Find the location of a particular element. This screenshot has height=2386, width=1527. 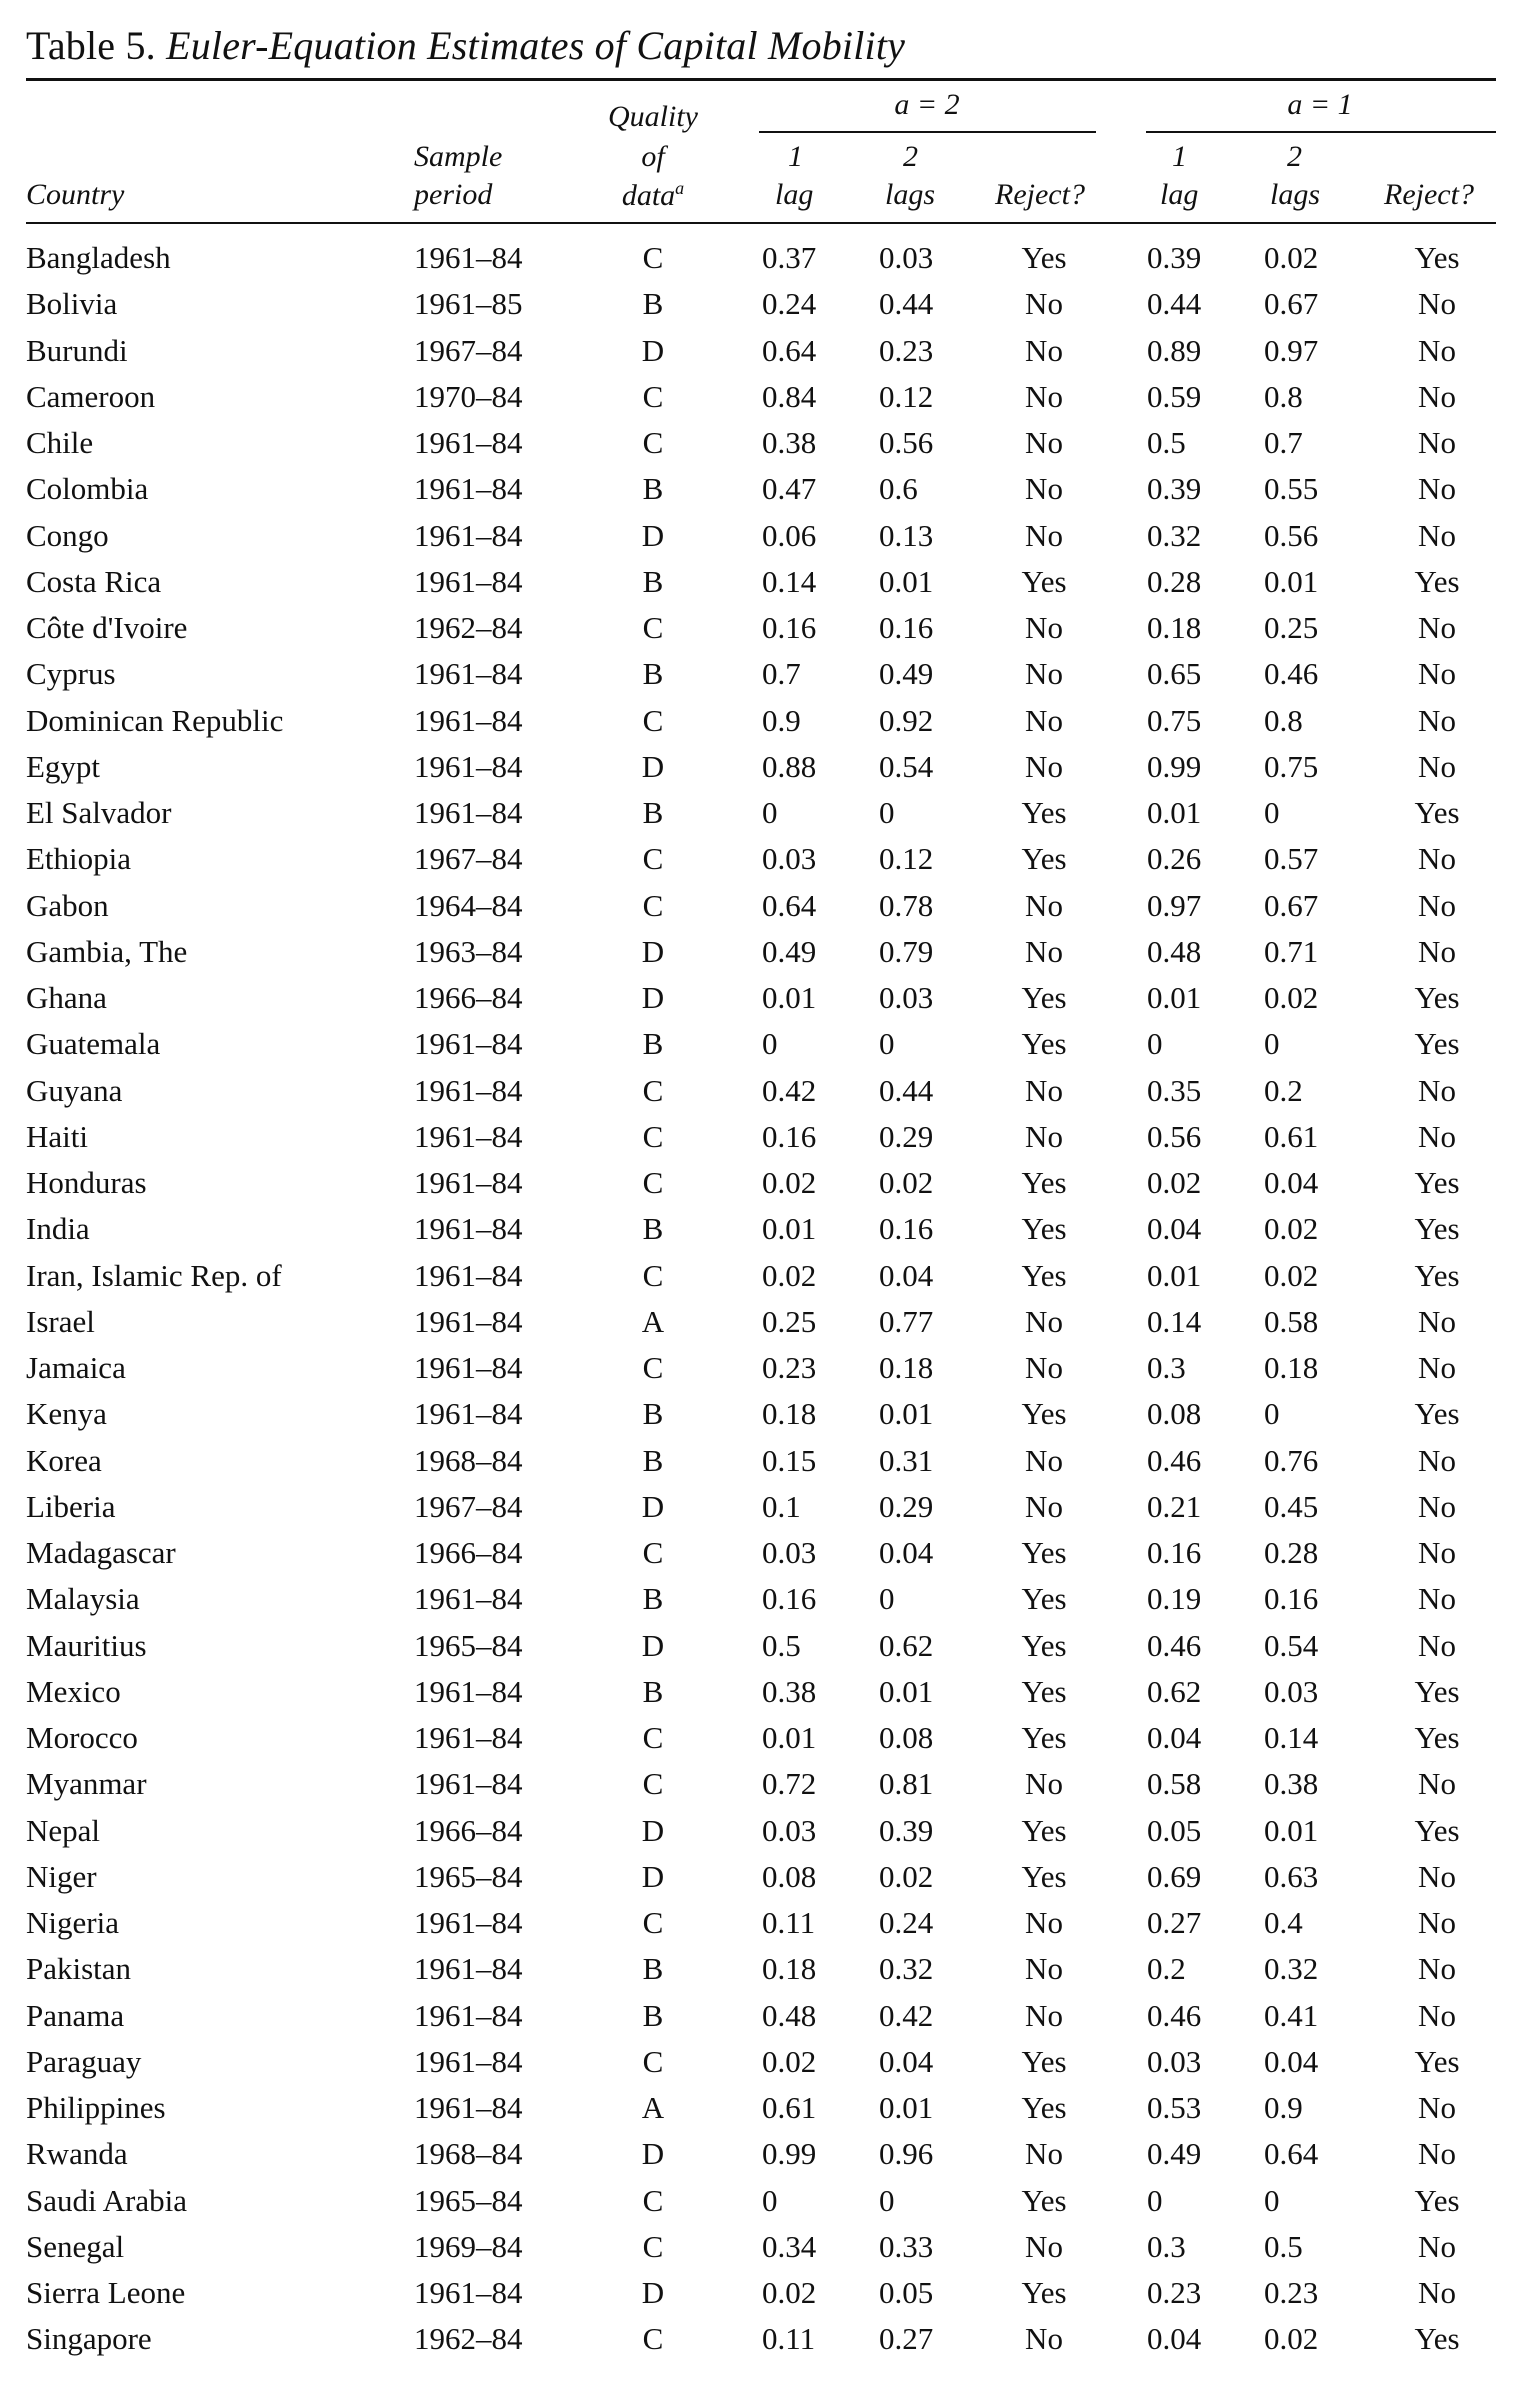

table-row: Gabon 1964–84 C 0.64 0.78 No 0.97 0.67 No is located at coordinates (763, 911).